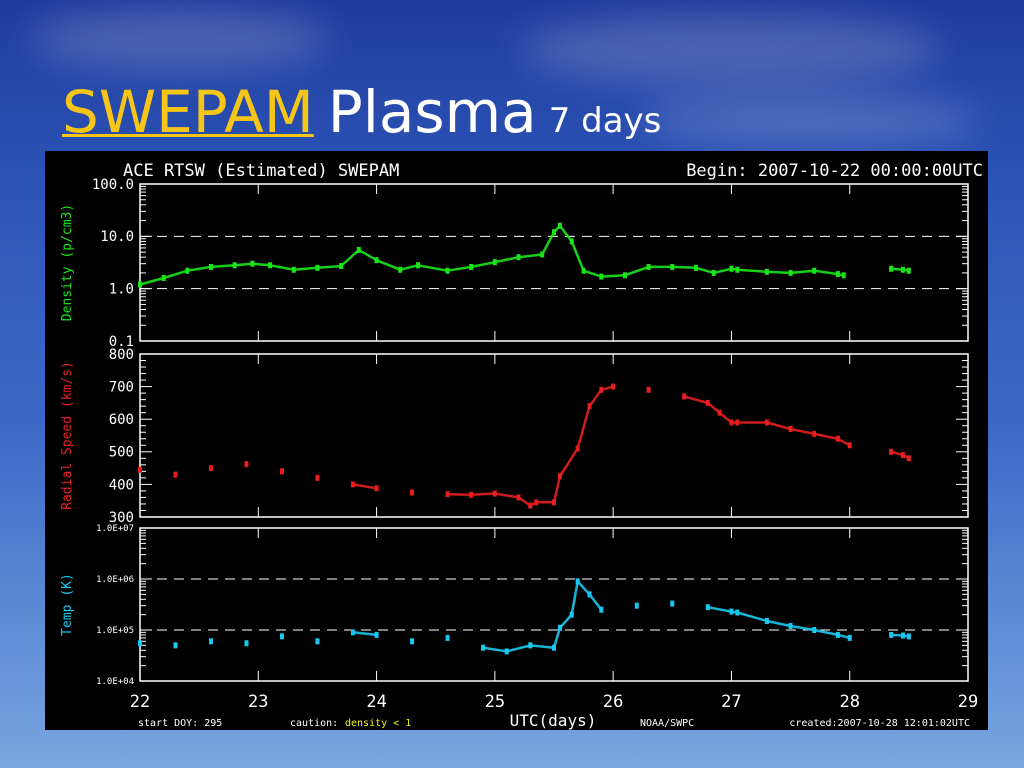 Image resolution: width=1024 pixels, height=768 pixels. I want to click on y-axis-label-temp: Temp (K), so click(67, 604).